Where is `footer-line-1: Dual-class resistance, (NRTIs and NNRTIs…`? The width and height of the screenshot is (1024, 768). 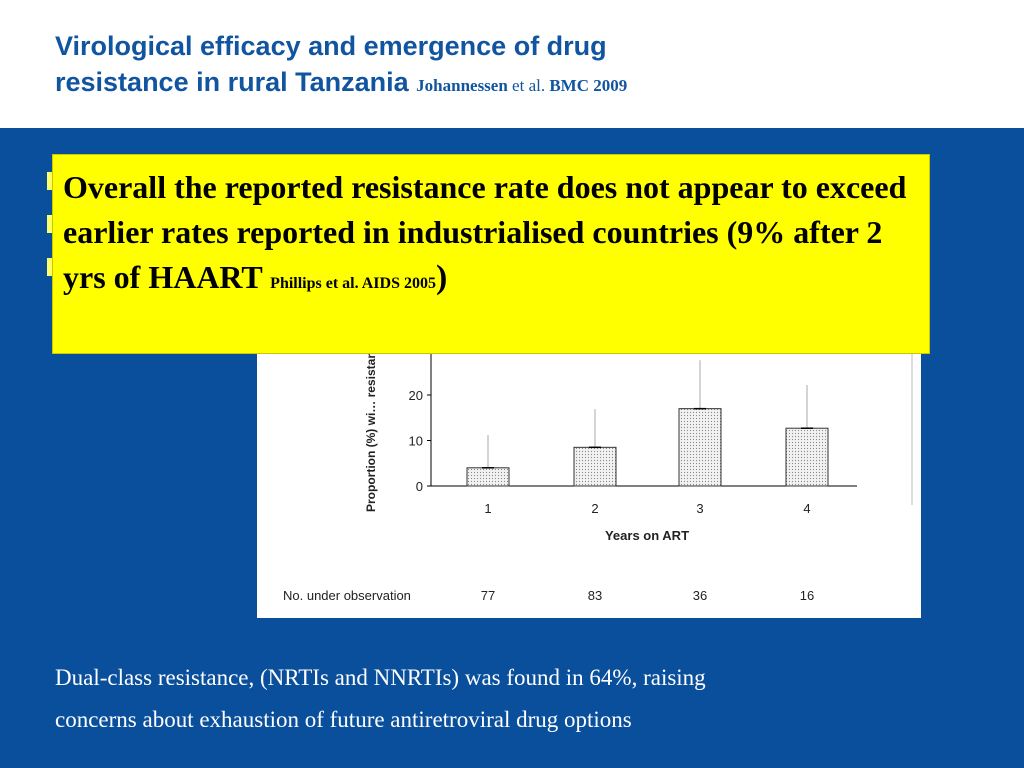 footer-line-1: Dual-class resistance, (NRTIs and NNRTIs… is located at coordinates (380, 677).